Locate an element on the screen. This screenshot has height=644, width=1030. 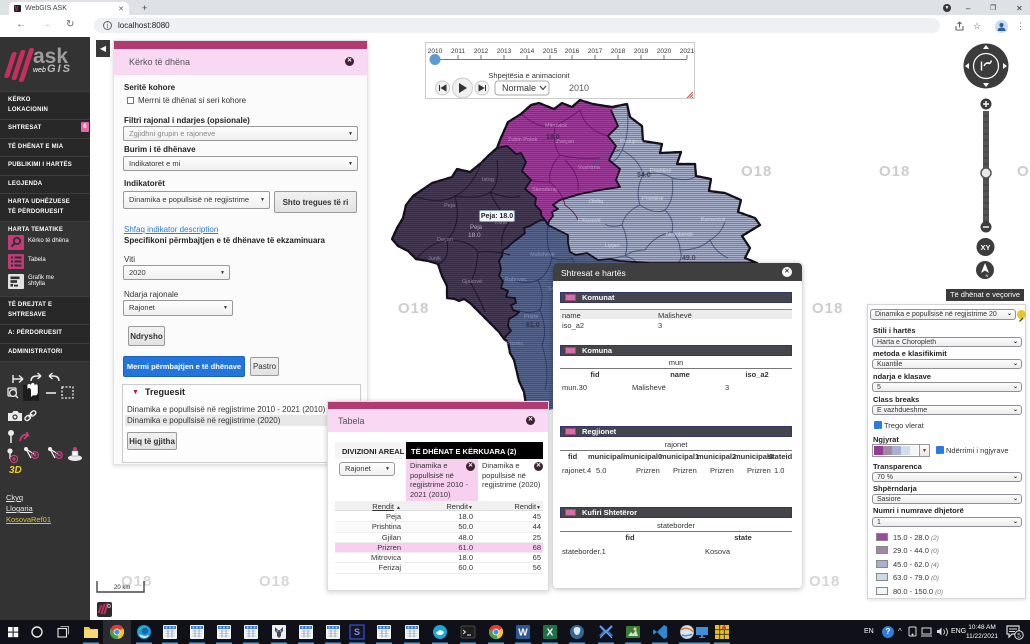
svg-text: Rahovec is located at coordinates (516, 280).